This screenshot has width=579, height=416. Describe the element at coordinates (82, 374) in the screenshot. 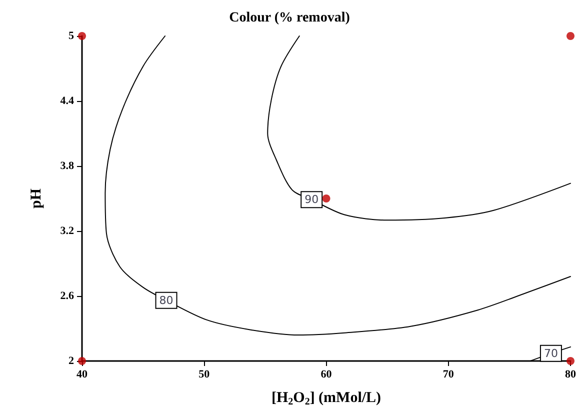

I see `x-tick-label: 40` at that location.